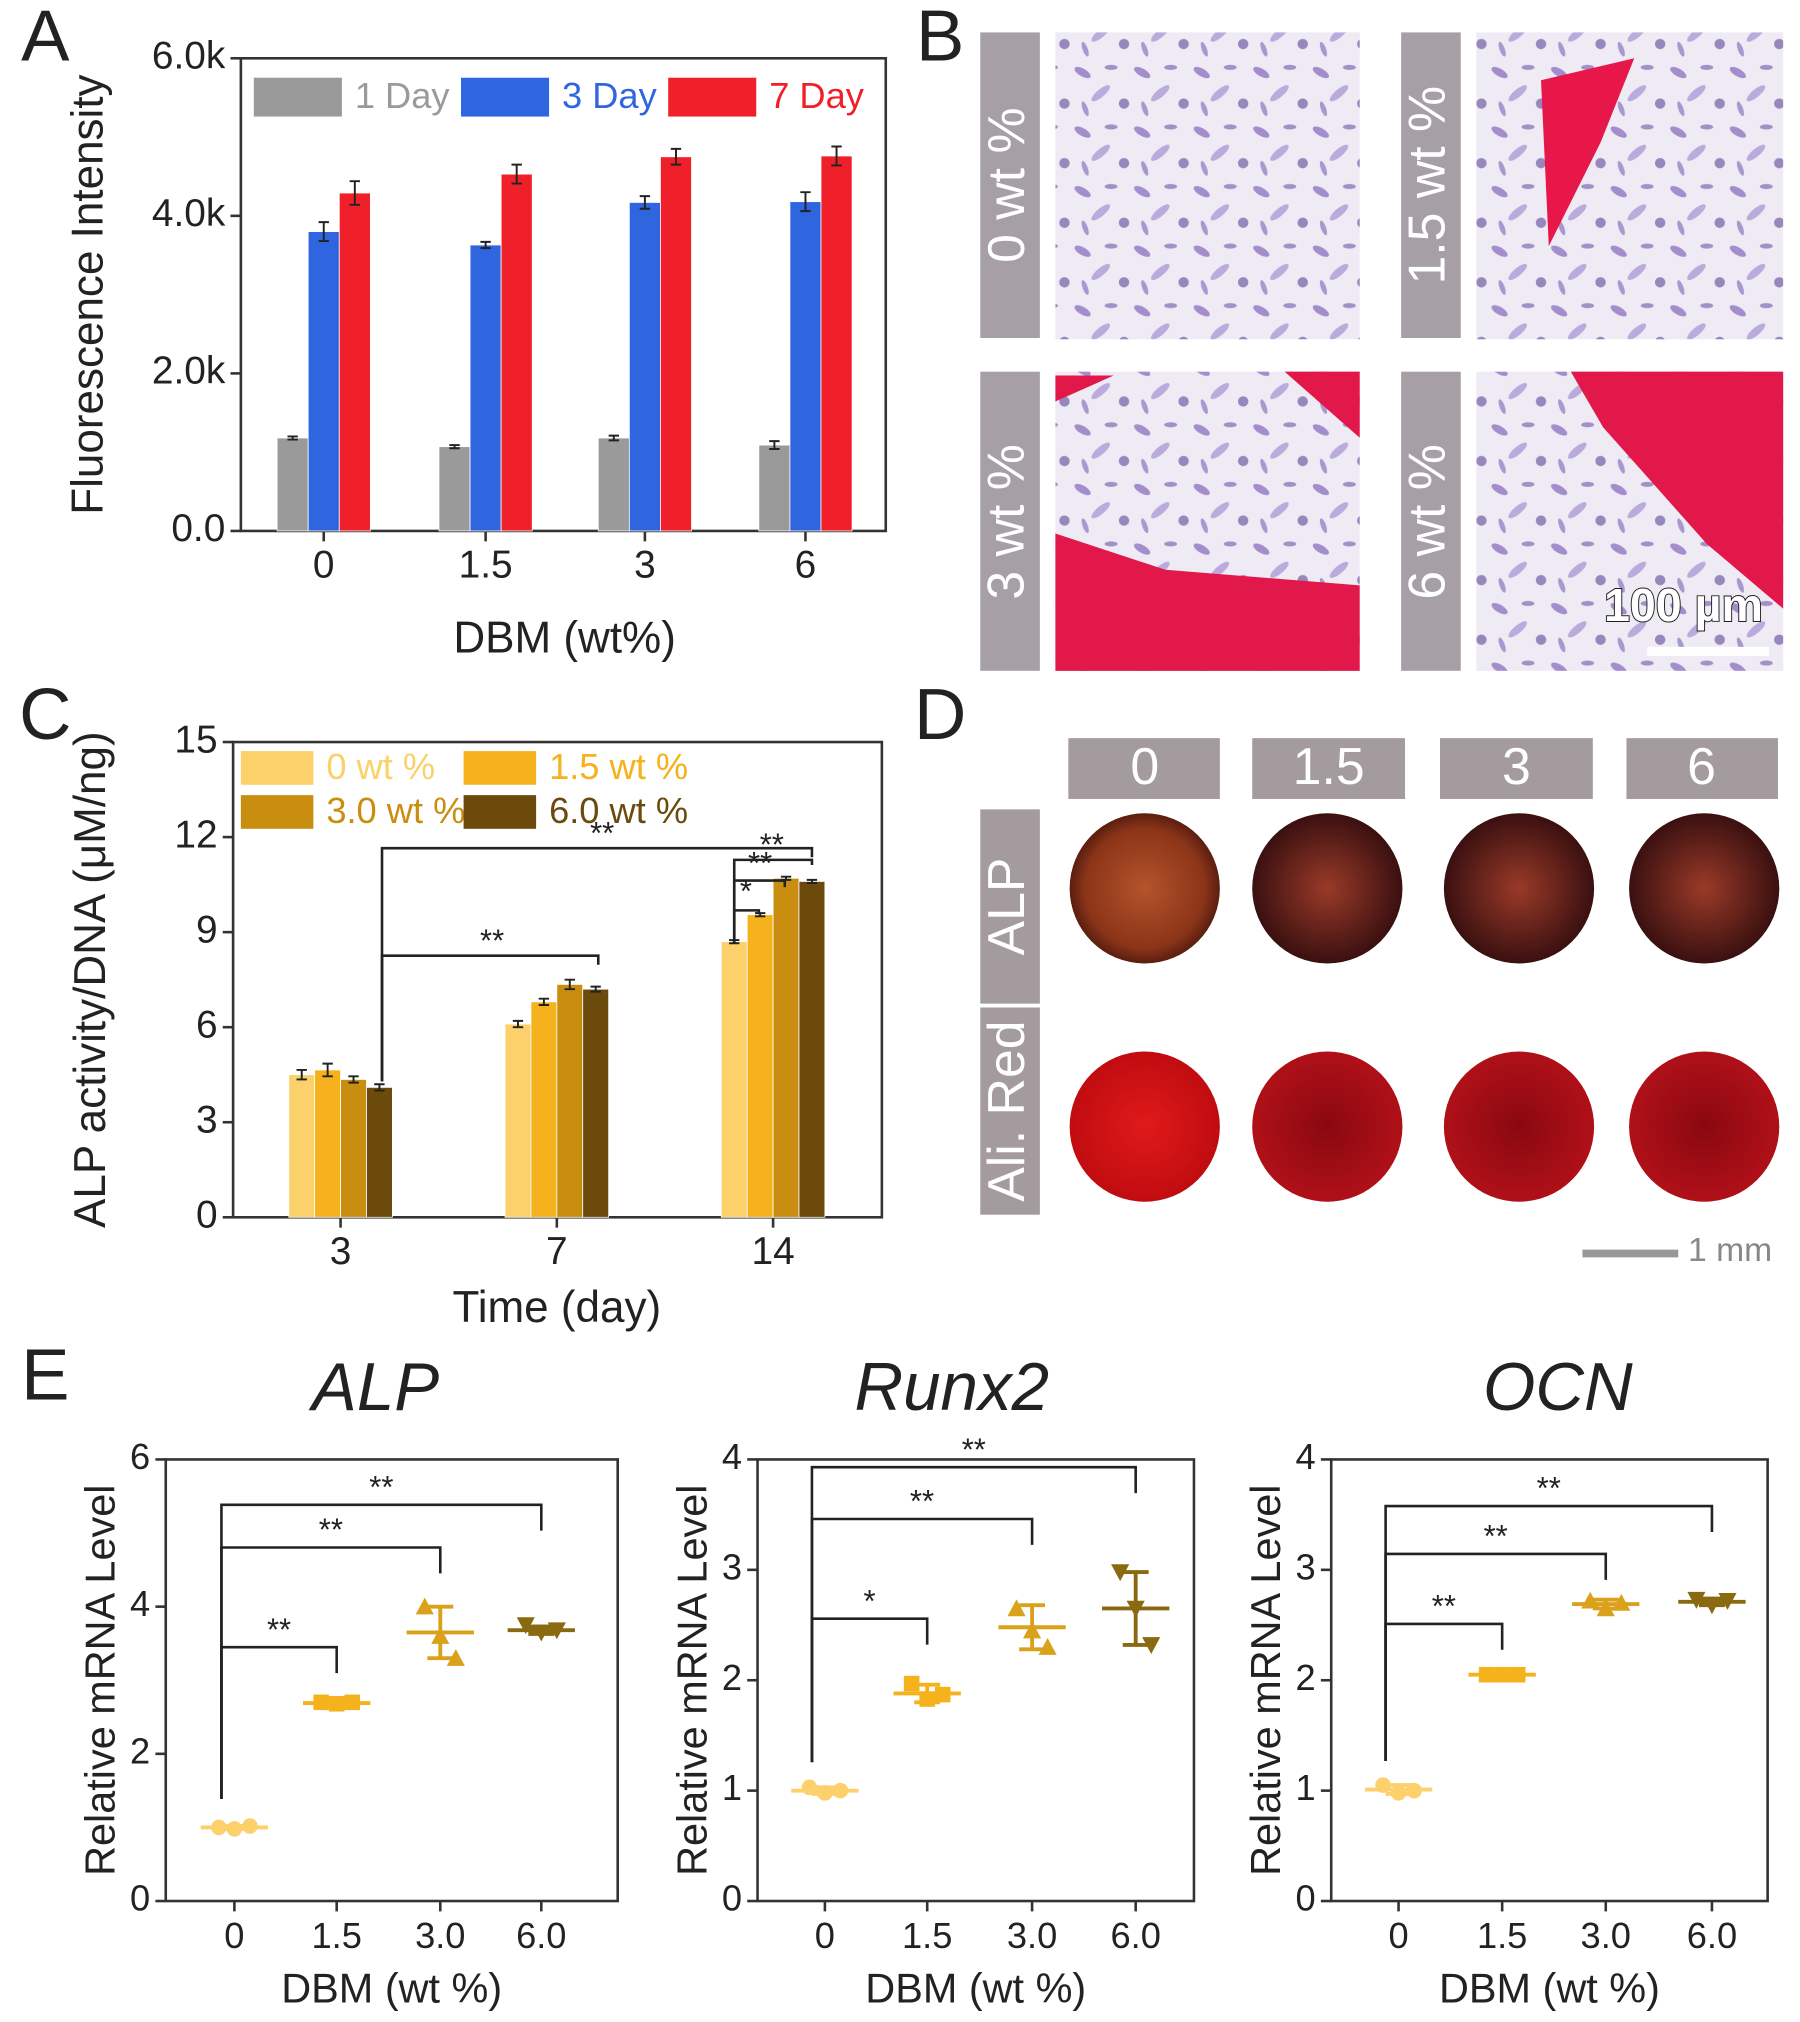 Image resolution: width=1800 pixels, height=2022 pixels. What do you see at coordinates (1135, 1935) in the screenshot?
I see `x-tick-label: 6.0` at bounding box center [1135, 1935].